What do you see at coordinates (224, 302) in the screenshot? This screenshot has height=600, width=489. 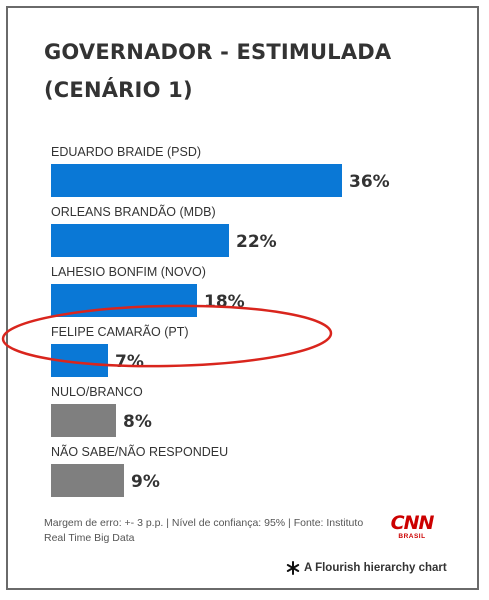 I see `bar-value-label: 18%` at bounding box center [224, 302].